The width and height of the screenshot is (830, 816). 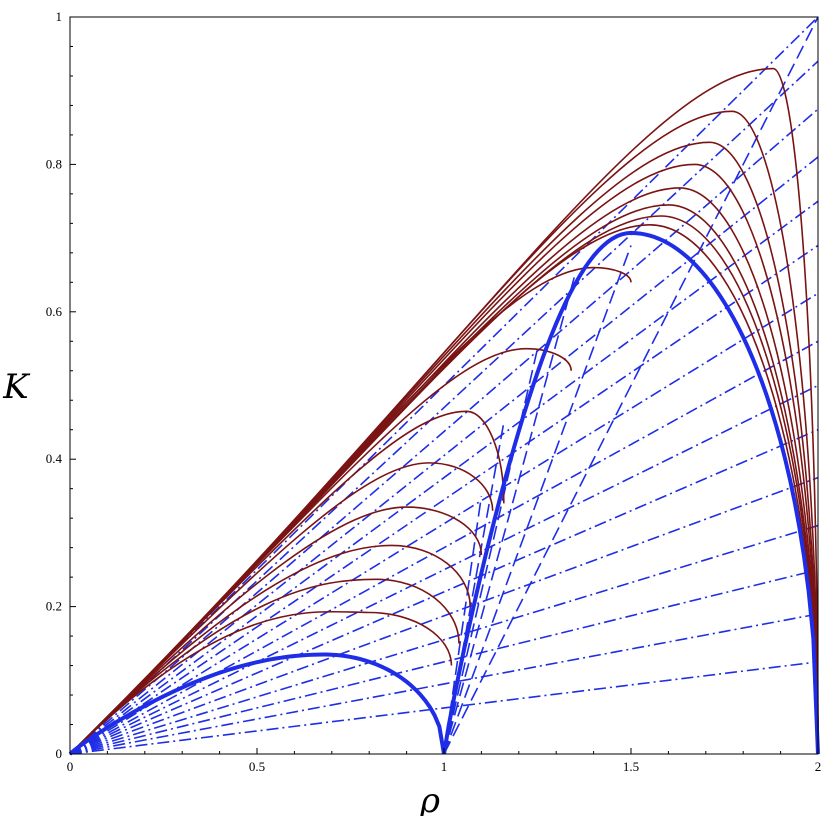 What do you see at coordinates (16, 387) in the screenshot?
I see `y-axis-label: K` at bounding box center [16, 387].